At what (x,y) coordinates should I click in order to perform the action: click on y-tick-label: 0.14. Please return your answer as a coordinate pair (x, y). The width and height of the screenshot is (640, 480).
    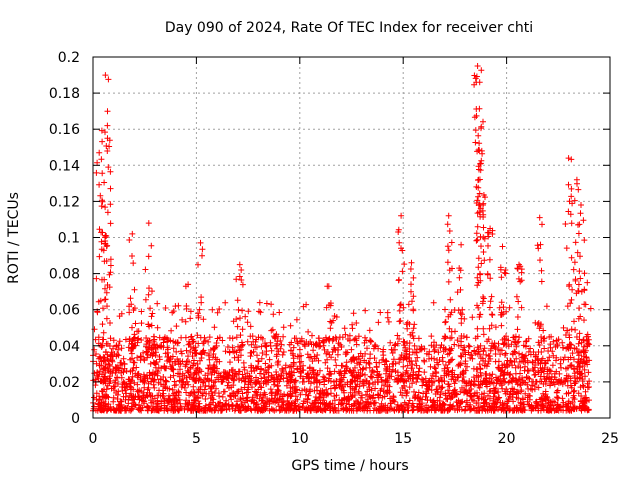
    Looking at the image, I should click on (64, 166).